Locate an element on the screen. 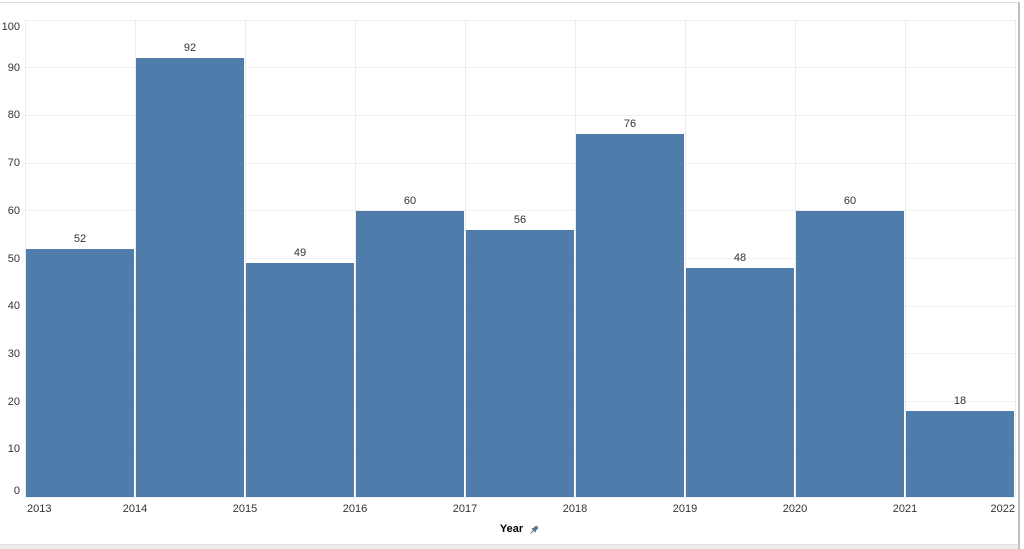 The height and width of the screenshot is (549, 1024). y-tick-label: 40 is located at coordinates (13, 306).